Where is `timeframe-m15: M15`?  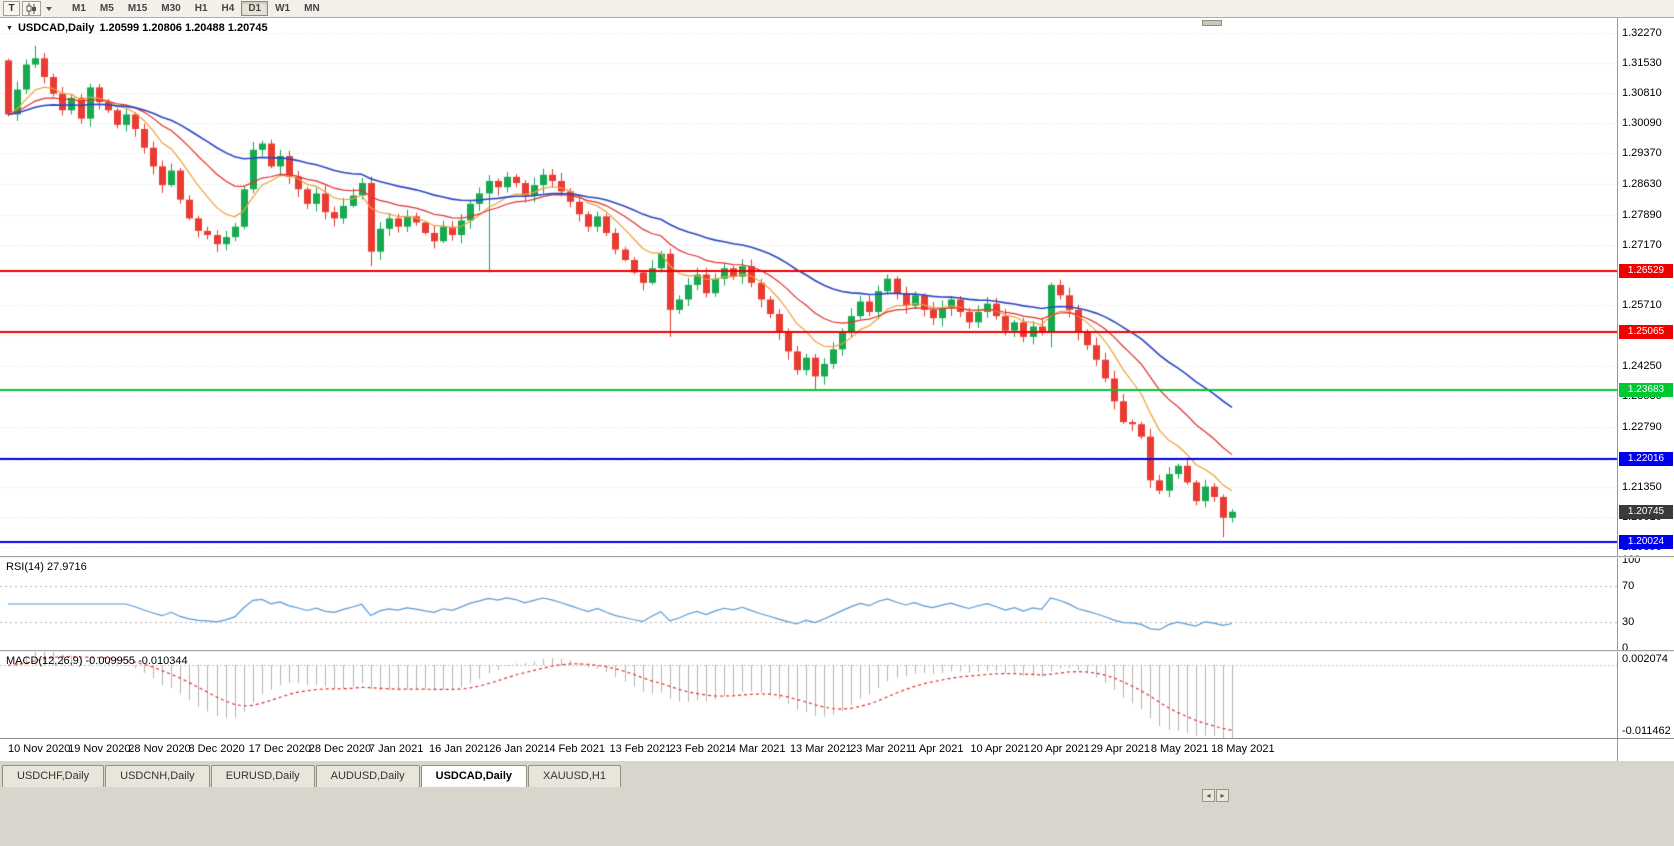 timeframe-m15: M15 is located at coordinates (137, 8).